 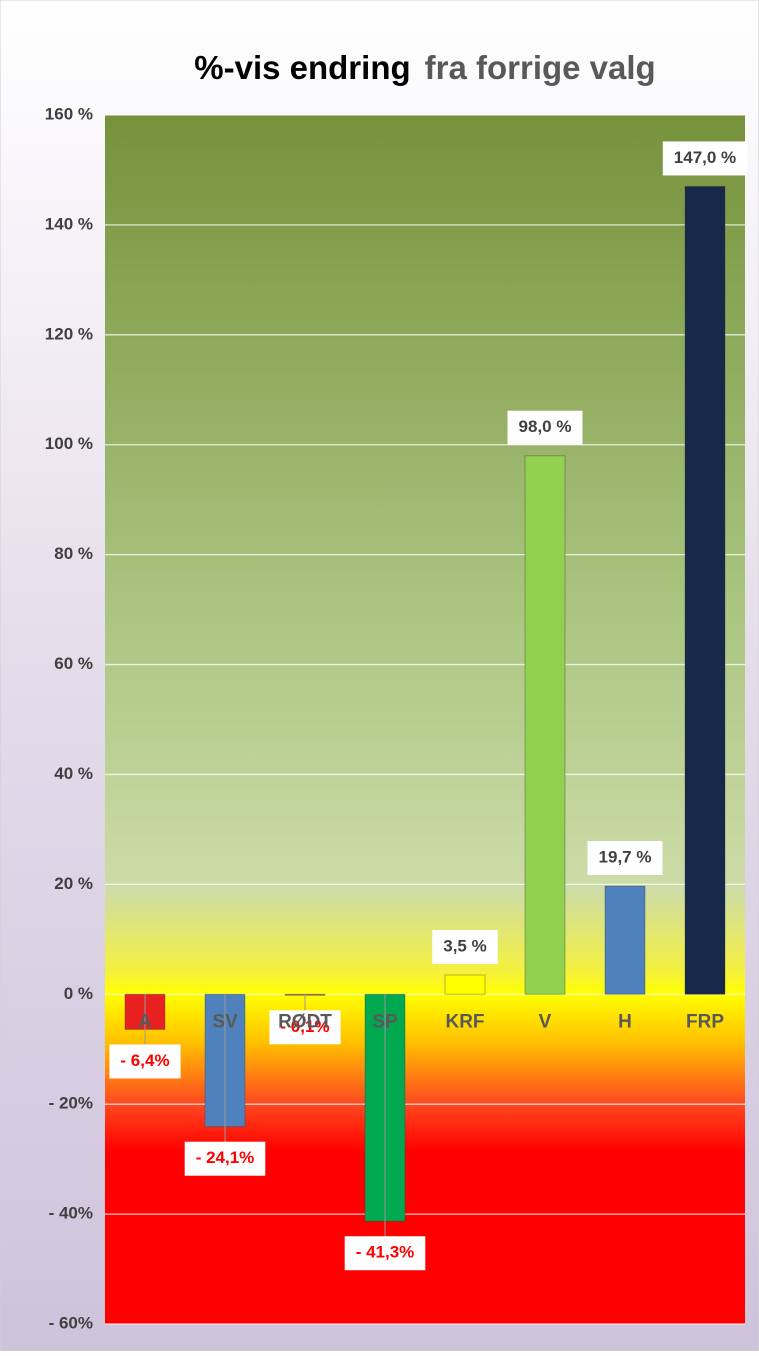 I want to click on x-tick-label: SV, so click(x=225, y=1021).